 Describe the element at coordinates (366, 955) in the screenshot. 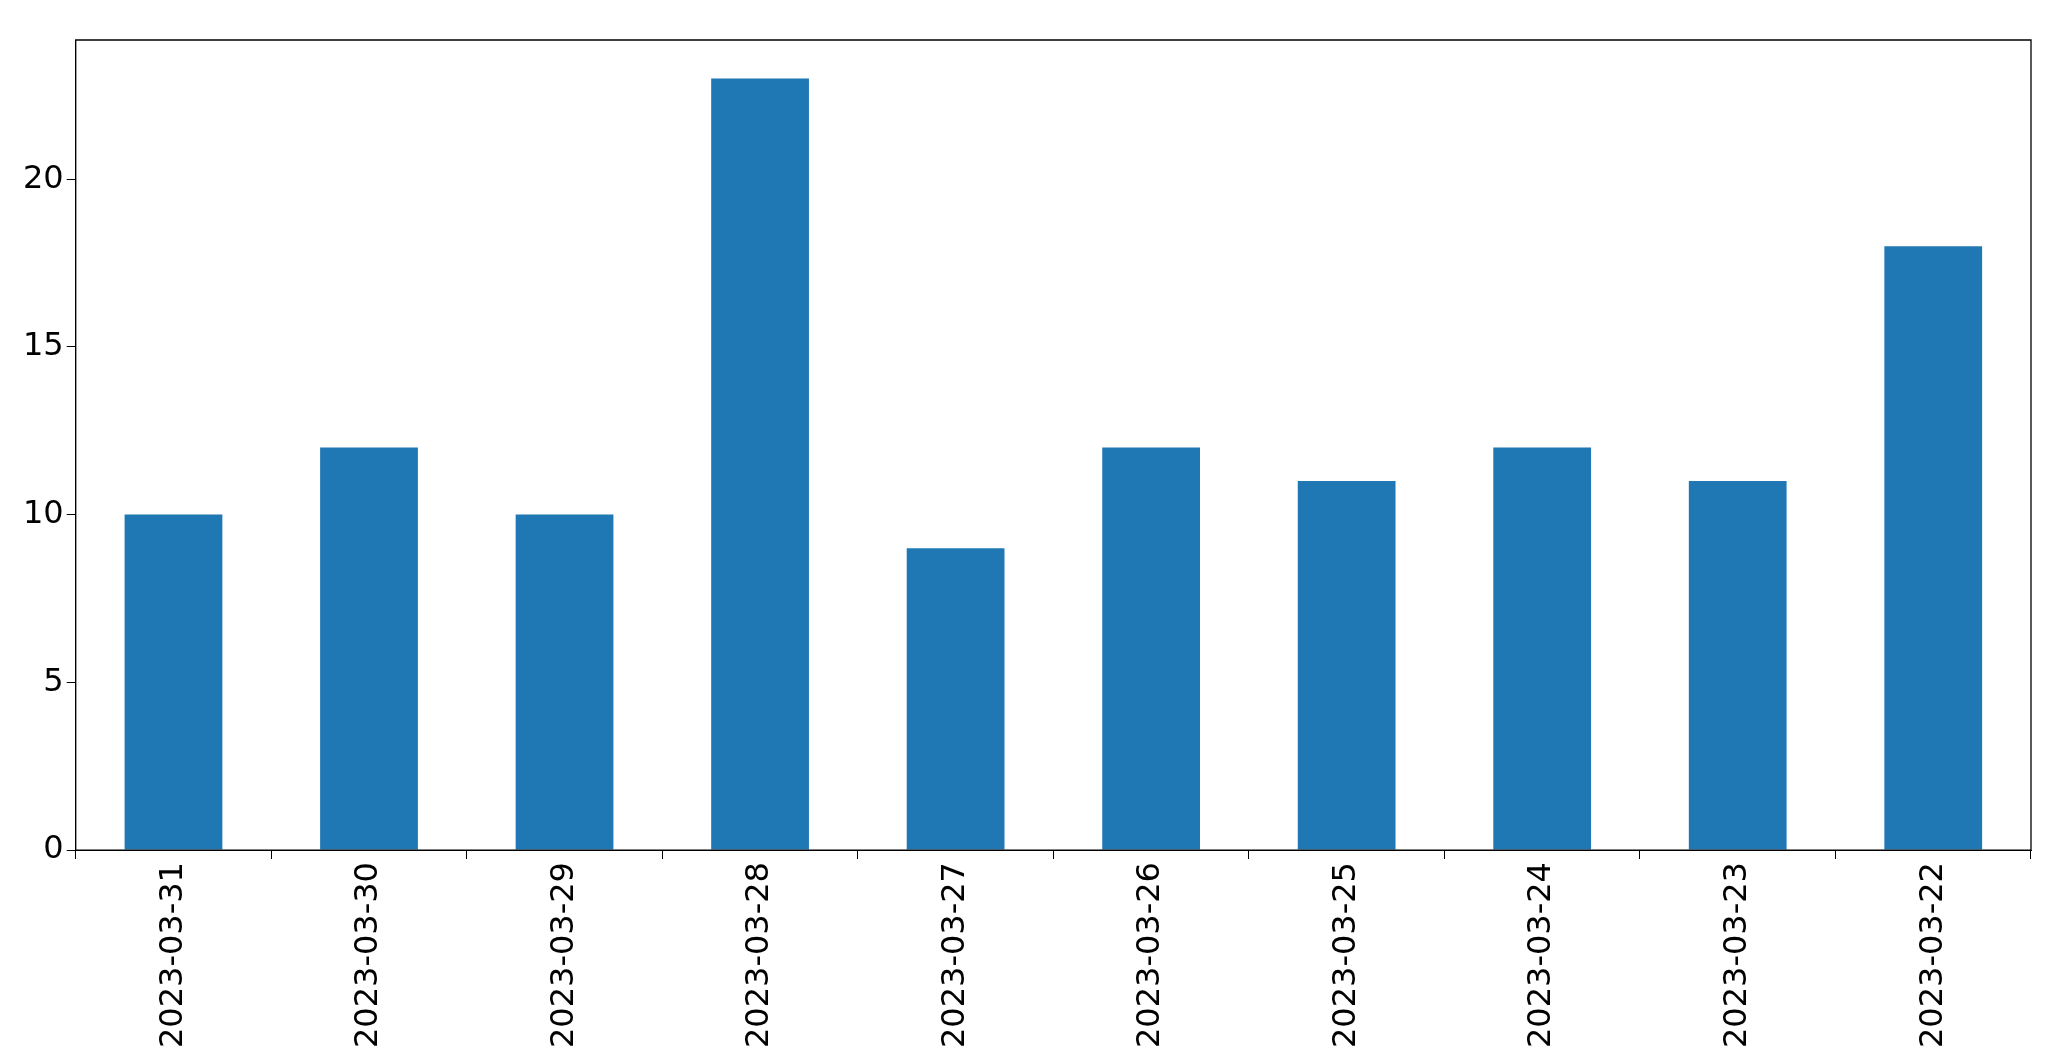

I see `x-tick-label: 2023-03-30` at that location.